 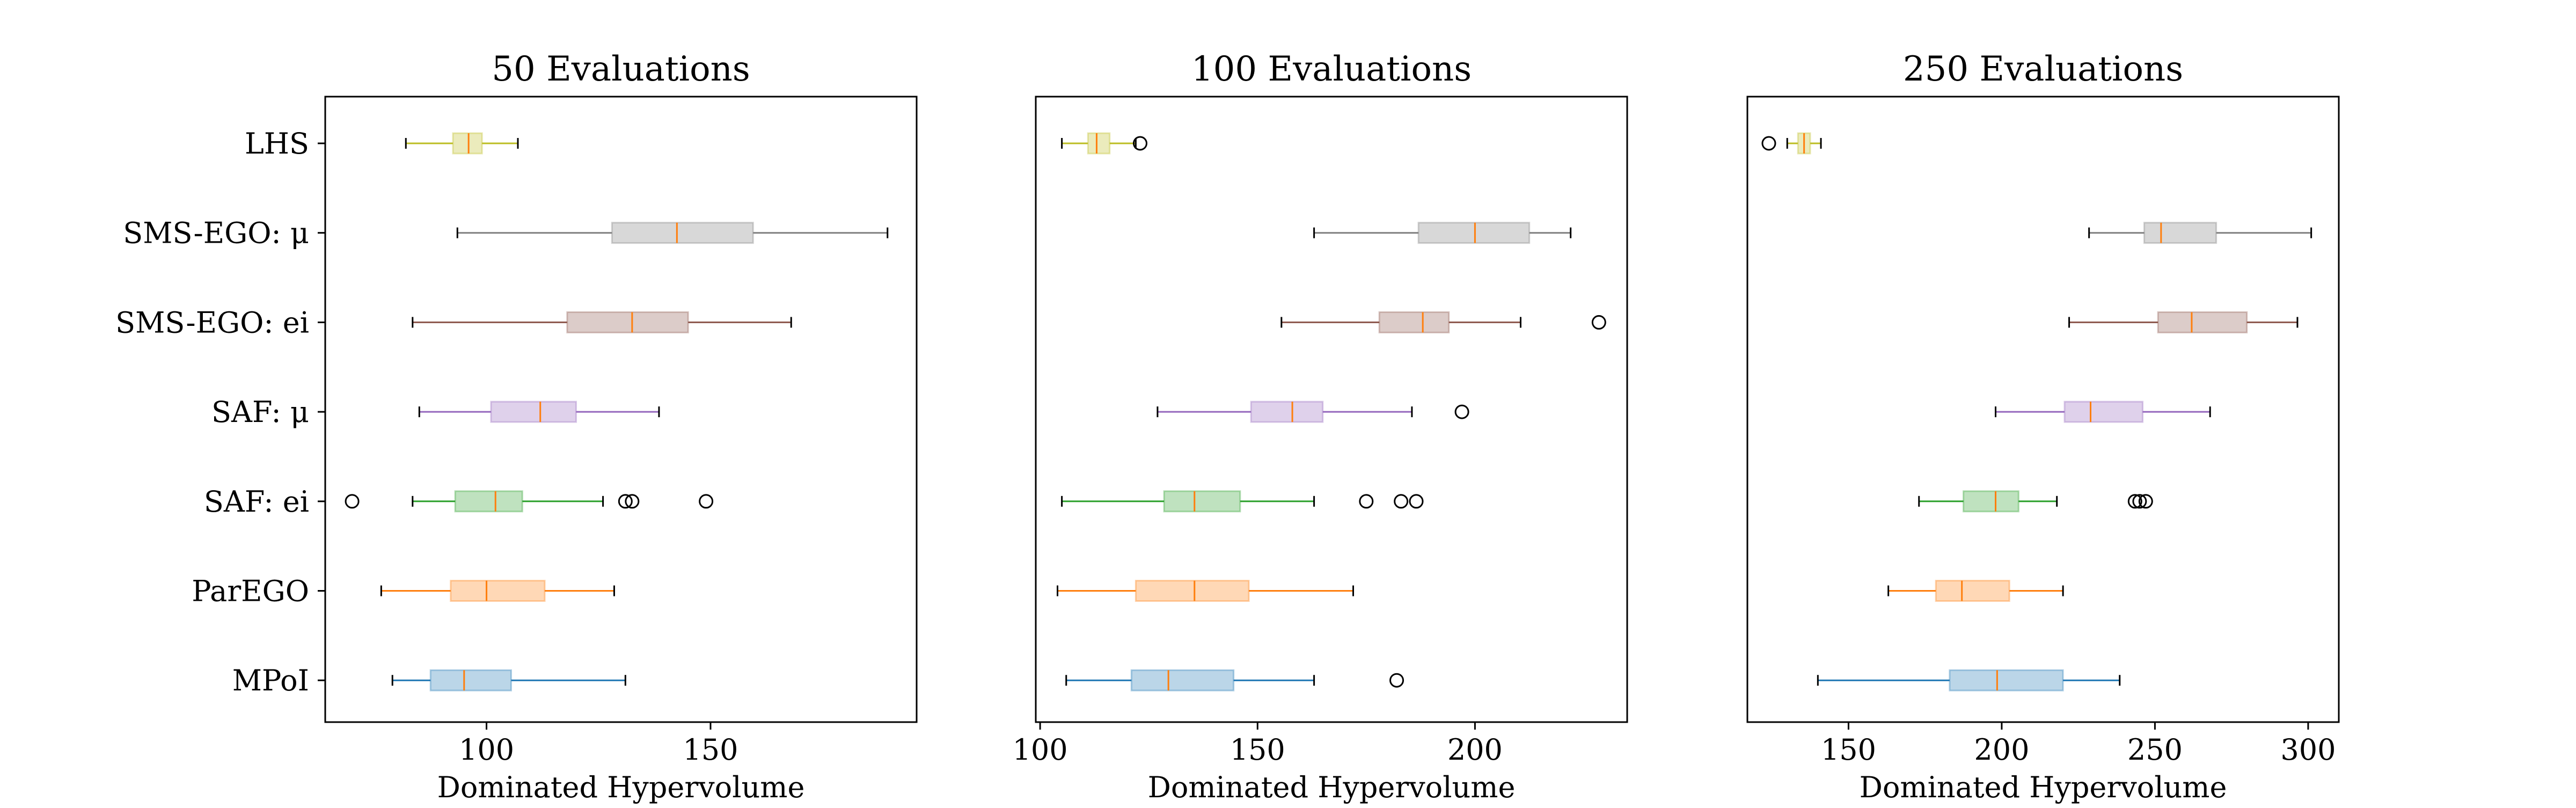 What do you see at coordinates (260, 412) in the screenshot?
I see `y-tick-label: SAF: μ` at bounding box center [260, 412].